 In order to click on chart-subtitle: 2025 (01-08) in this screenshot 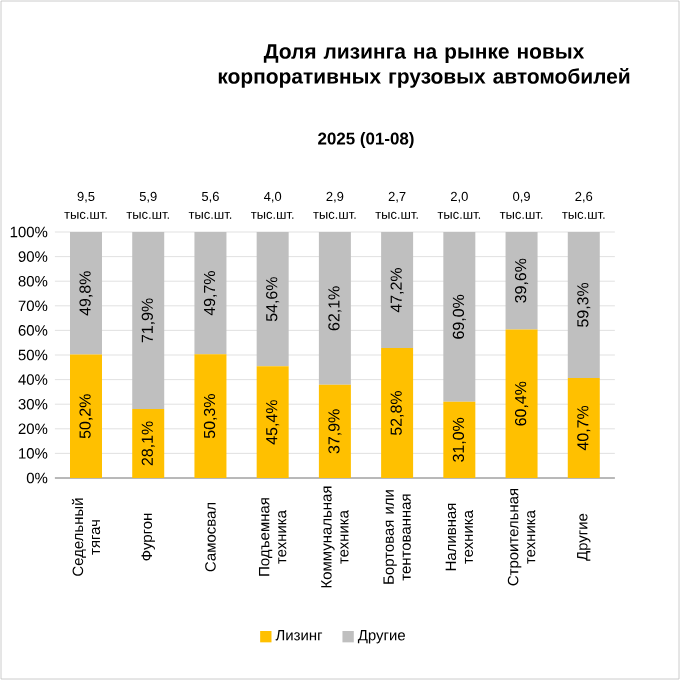, I will do `click(366, 140)`.